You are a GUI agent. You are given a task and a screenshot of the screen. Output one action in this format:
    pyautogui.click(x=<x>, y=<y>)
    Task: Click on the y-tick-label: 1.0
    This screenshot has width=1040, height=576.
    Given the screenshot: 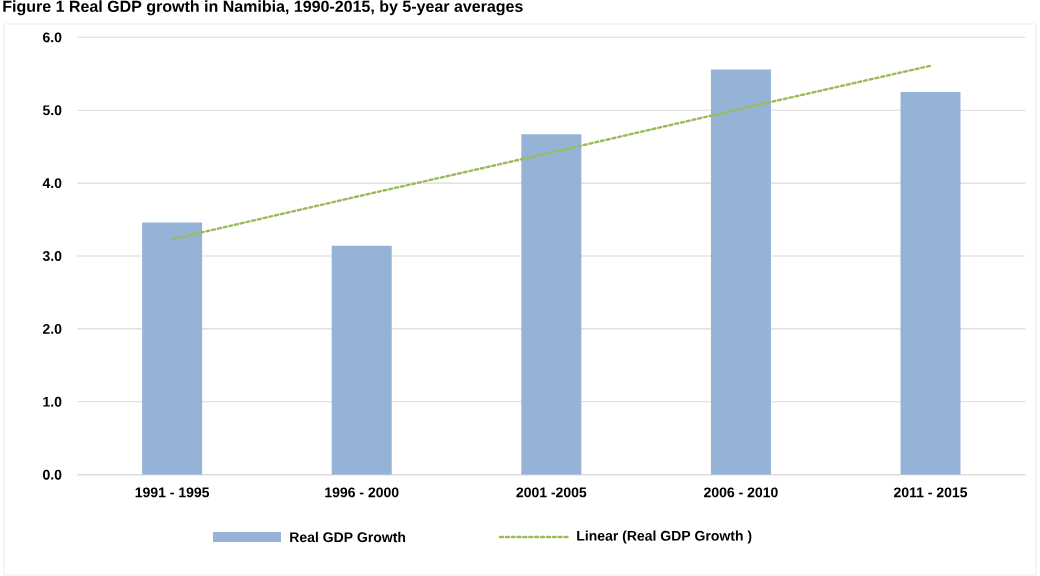 What is the action you would take?
    pyautogui.click(x=52, y=401)
    